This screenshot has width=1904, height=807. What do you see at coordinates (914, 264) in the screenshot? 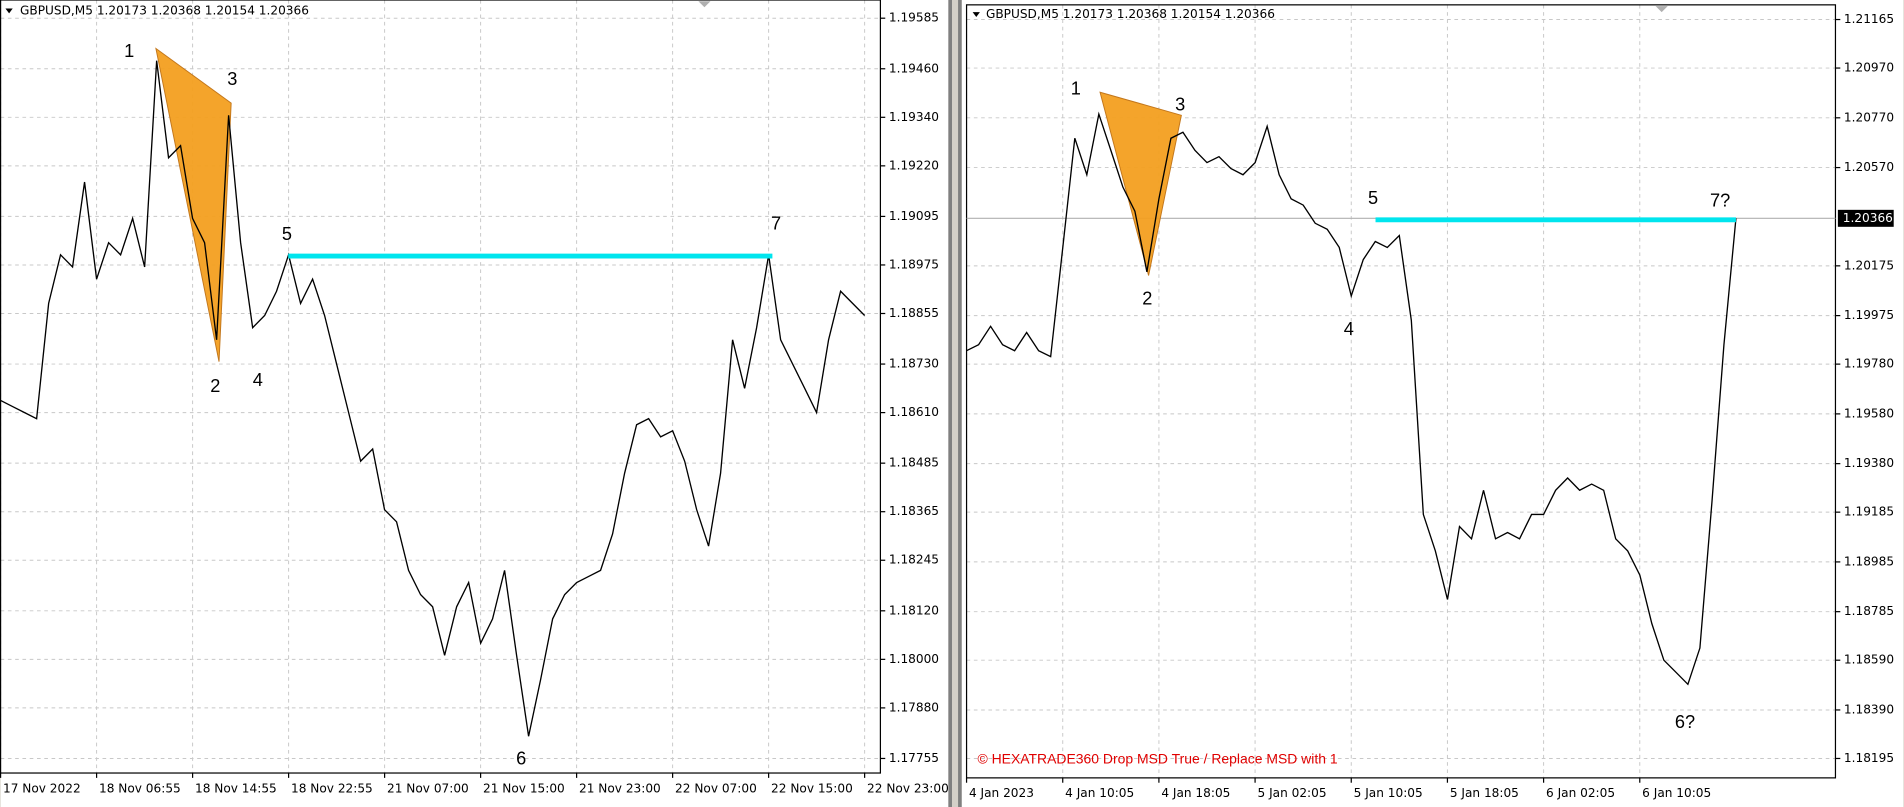
I see `y-tick-label: 1.18975` at bounding box center [914, 264].